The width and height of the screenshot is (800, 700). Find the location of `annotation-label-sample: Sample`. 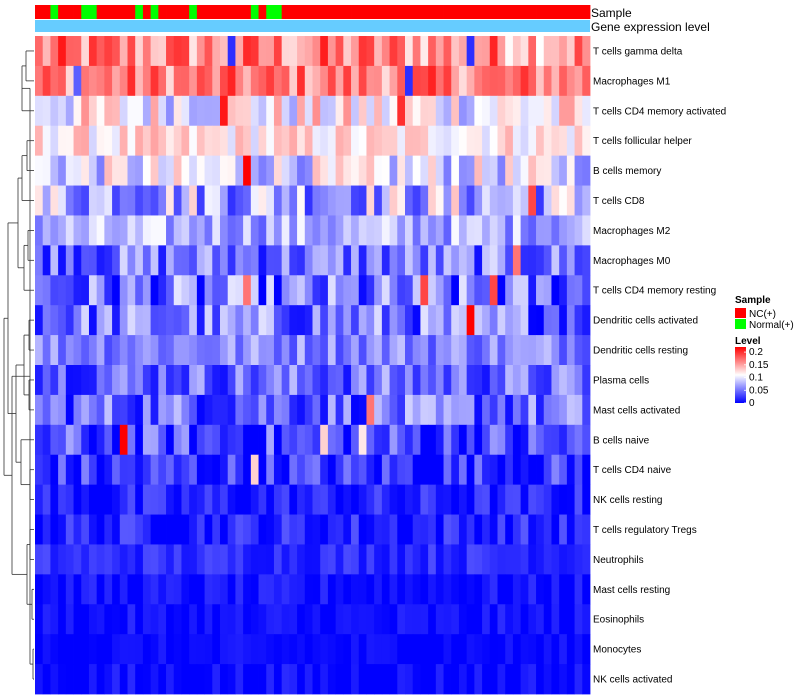

annotation-label-sample: Sample is located at coordinates (611, 13).